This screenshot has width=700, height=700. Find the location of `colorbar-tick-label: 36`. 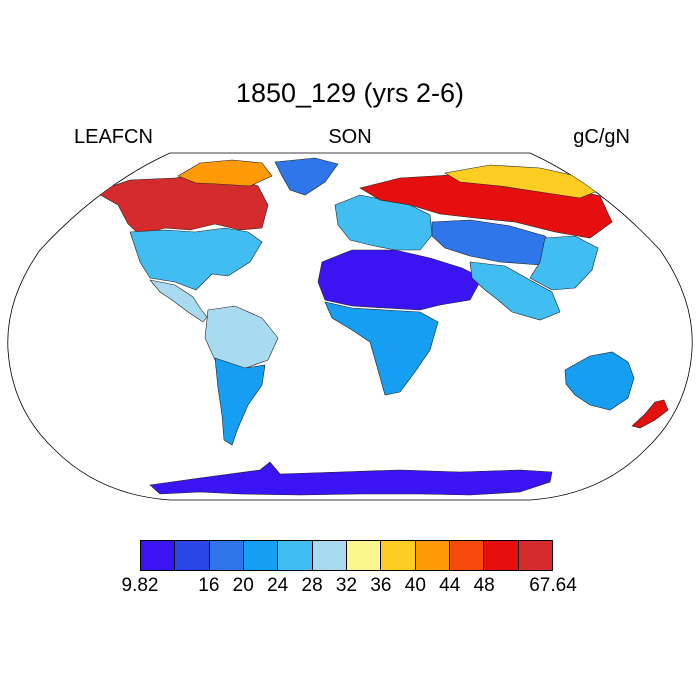

colorbar-tick-label: 36 is located at coordinates (381, 585).